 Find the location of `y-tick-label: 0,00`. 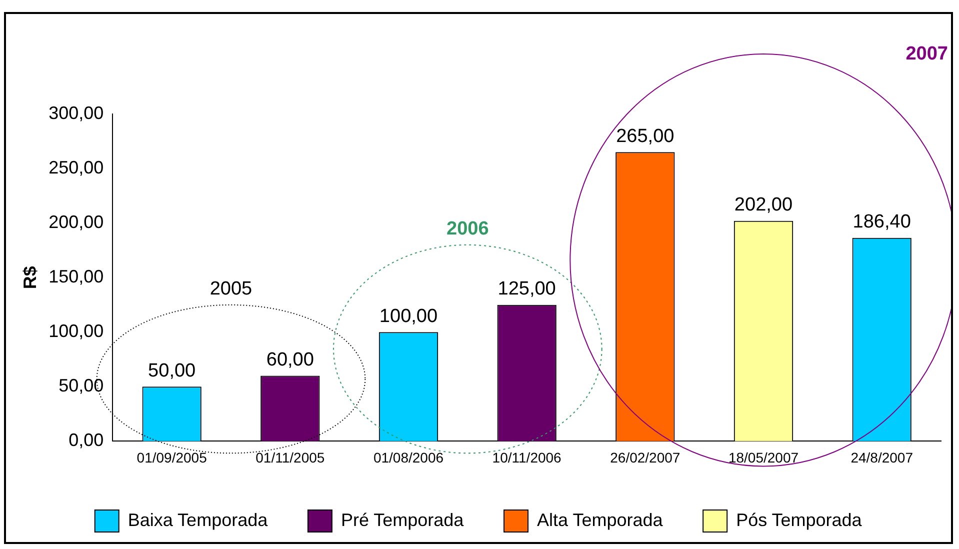

y-tick-label: 0,00 is located at coordinates (86, 440).